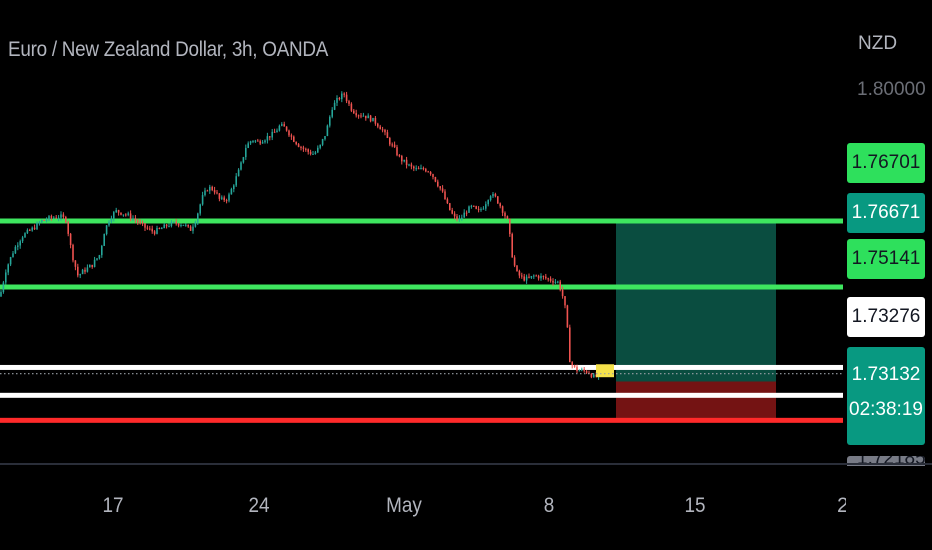  I want to click on horizontal-line-white, so click(421, 395).